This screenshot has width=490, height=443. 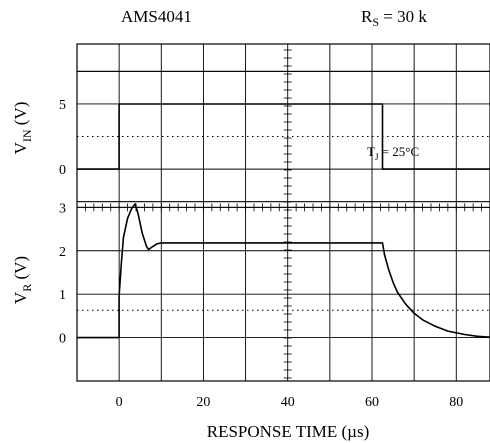 I want to click on y-tick-label: 1, so click(x=62, y=295).